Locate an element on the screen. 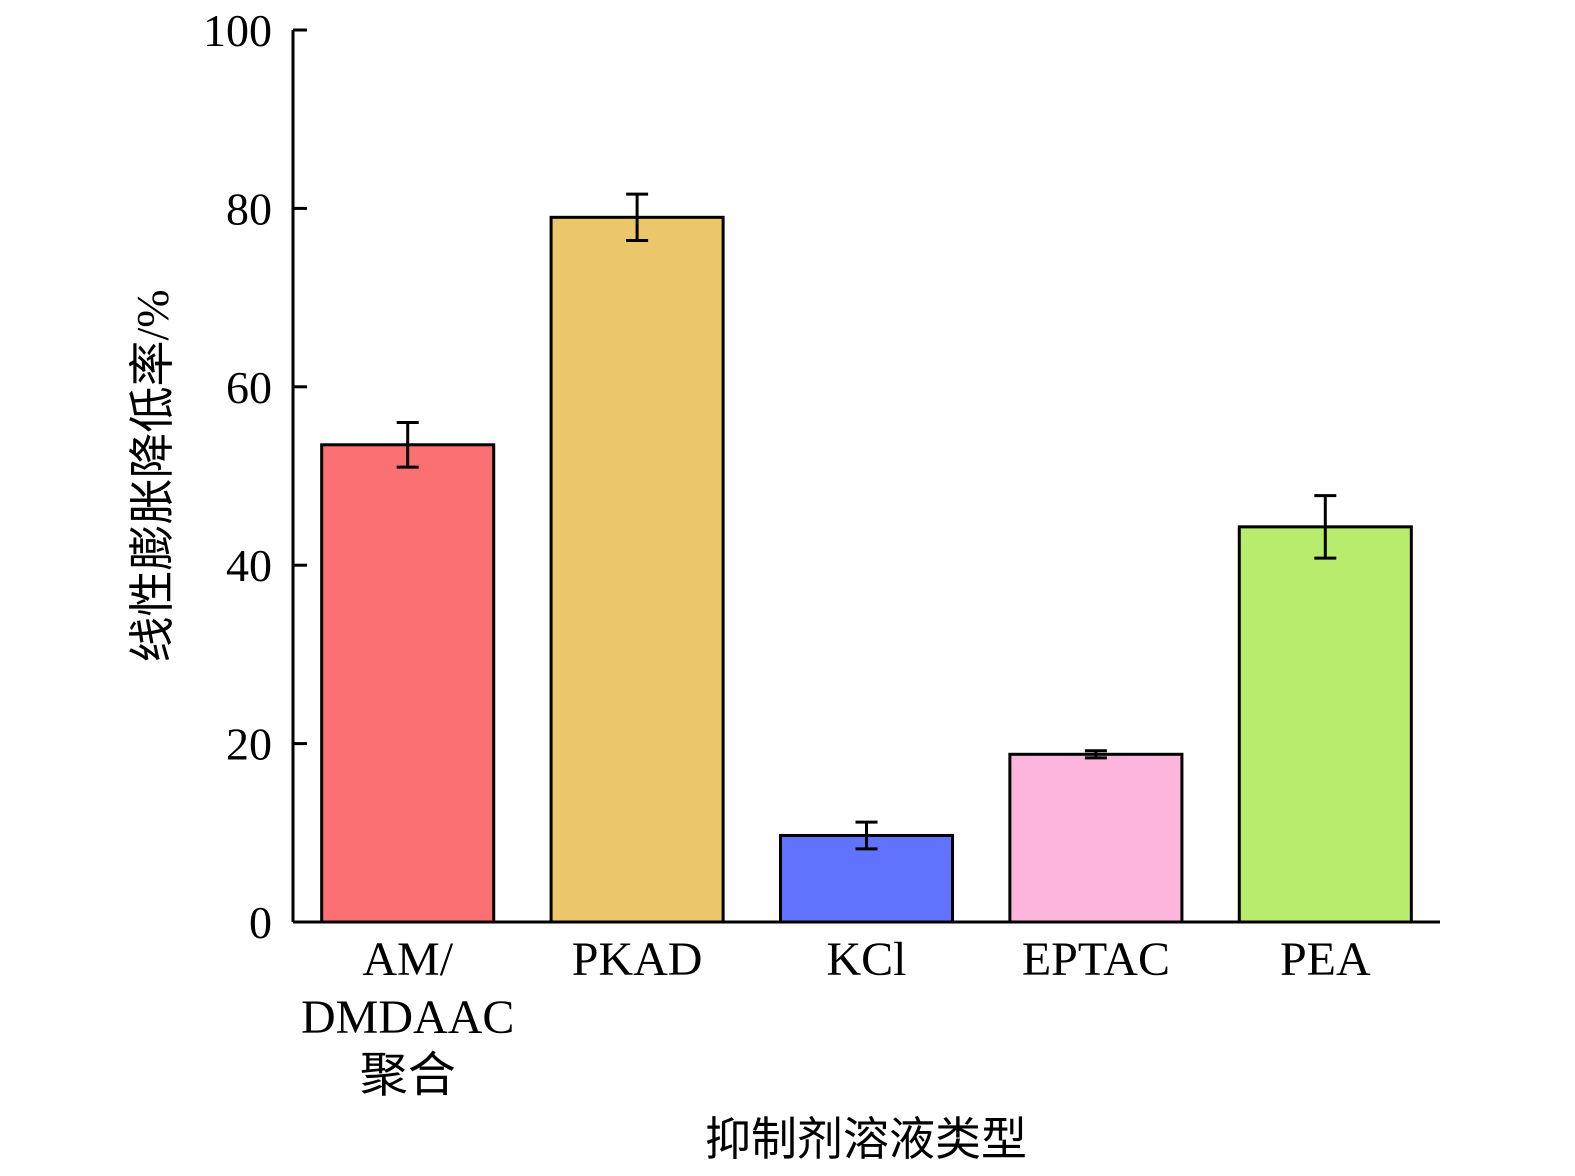  y-axis-label: 线性膨胀降低率/% is located at coordinates (152, 475).